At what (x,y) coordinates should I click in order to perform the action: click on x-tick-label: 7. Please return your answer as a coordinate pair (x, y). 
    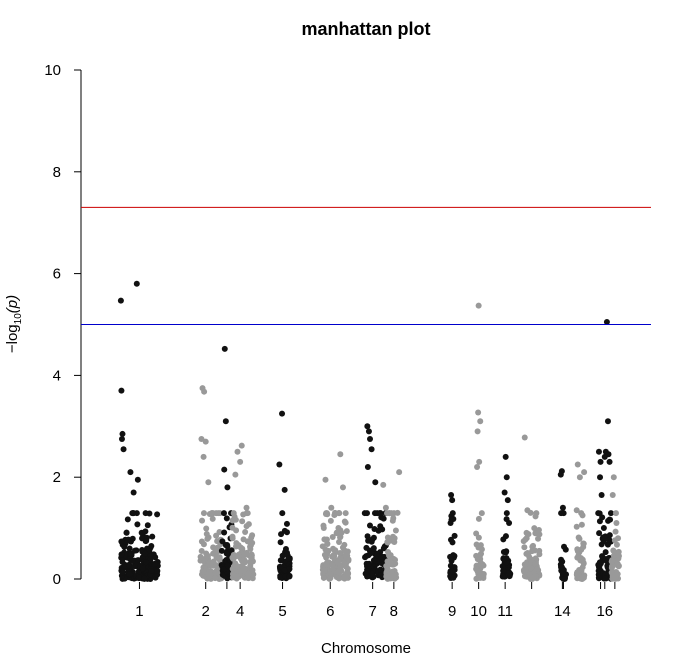
    Looking at the image, I should click on (372, 611).